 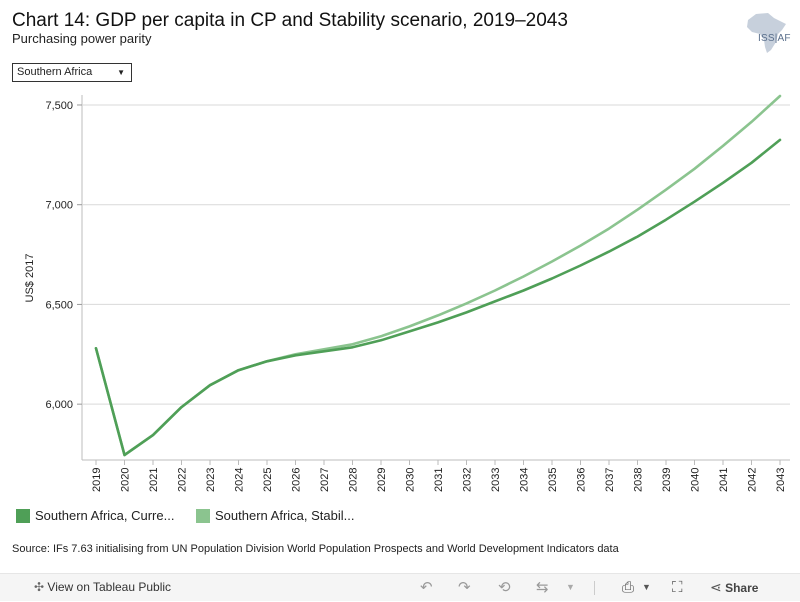 I want to click on x-tick-label: 2031, so click(x=439, y=480).